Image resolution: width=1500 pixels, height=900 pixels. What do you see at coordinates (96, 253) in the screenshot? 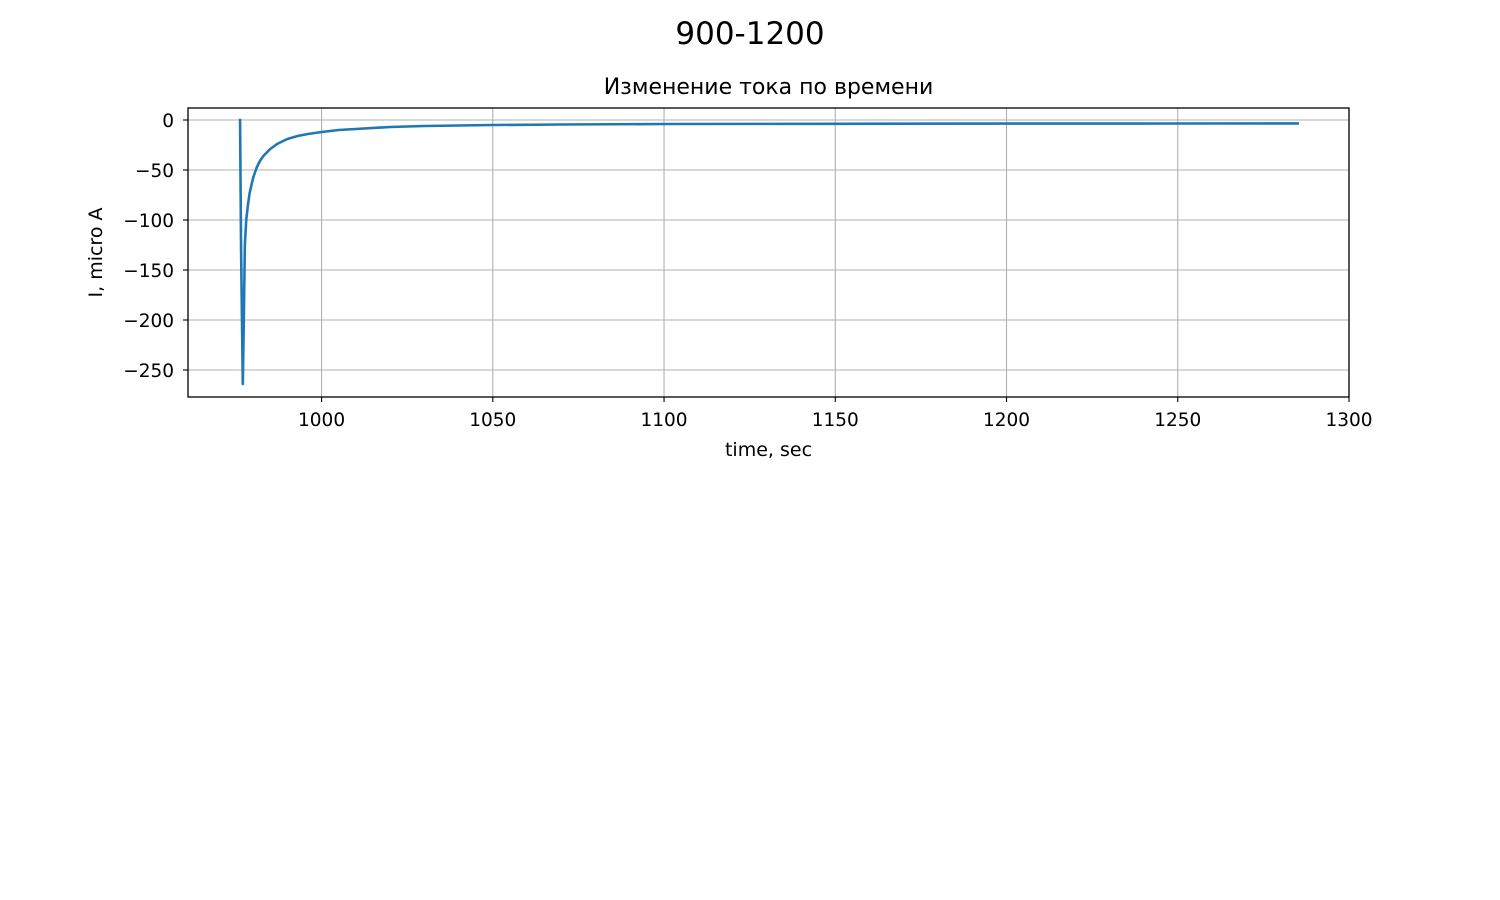
I see `y-axis-label: I, micro A` at bounding box center [96, 253].